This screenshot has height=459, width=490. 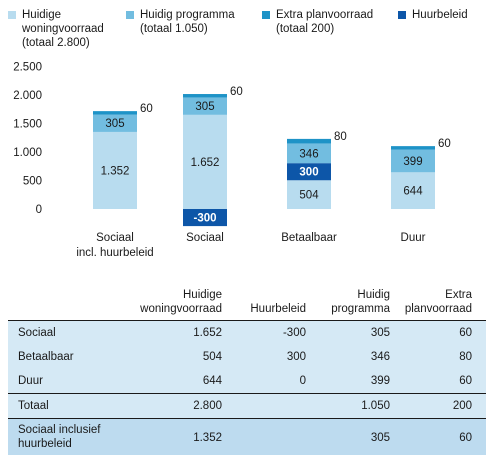 I want to click on legend-label: Huidig programma (totaal 1.050), so click(x=187, y=22).